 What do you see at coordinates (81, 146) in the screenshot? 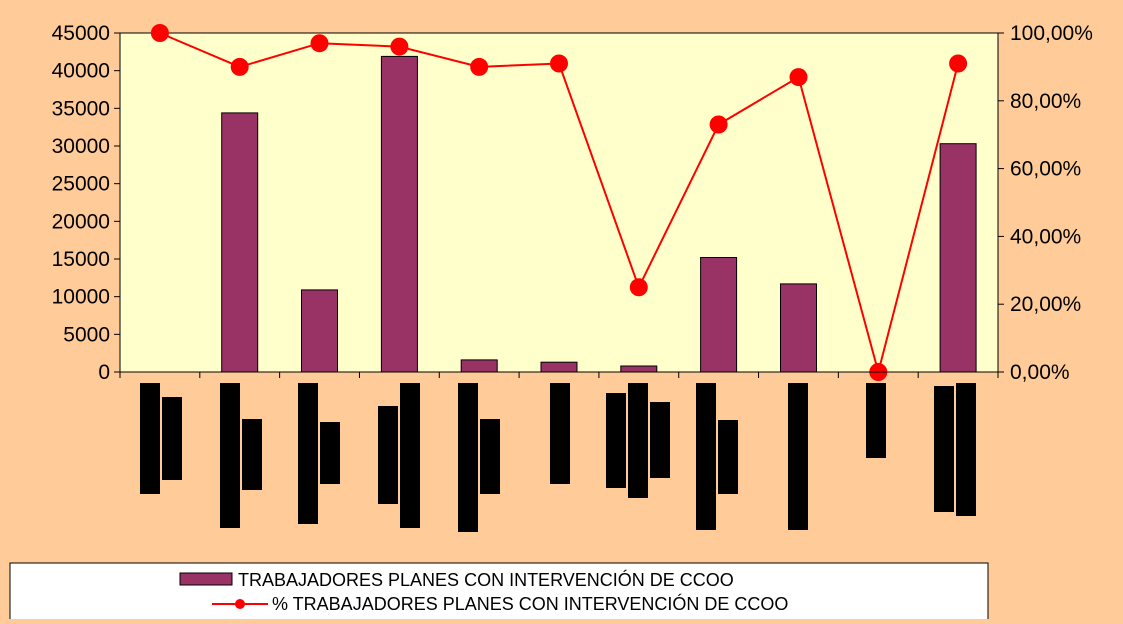
I see `left-tick-label: 30000` at bounding box center [81, 146].